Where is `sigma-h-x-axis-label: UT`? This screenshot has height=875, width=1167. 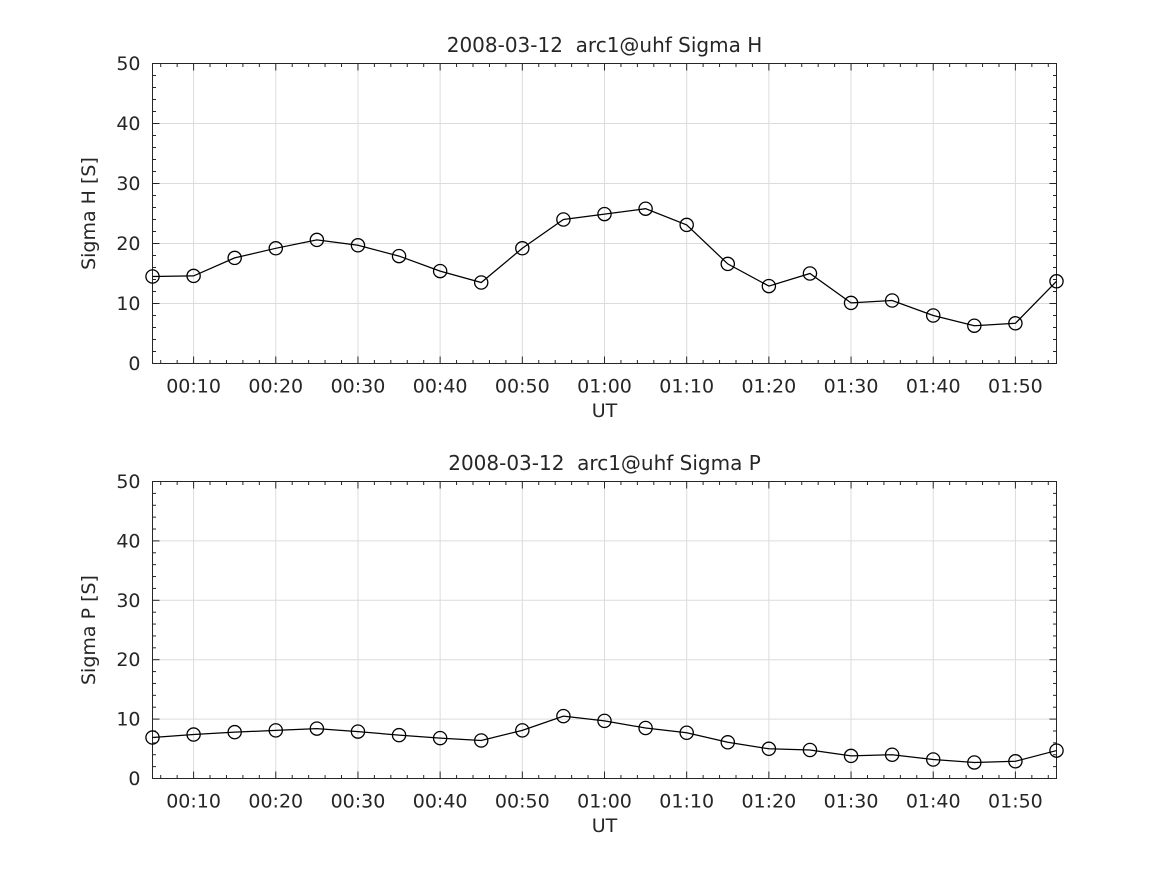 sigma-h-x-axis-label: UT is located at coordinates (605, 411).